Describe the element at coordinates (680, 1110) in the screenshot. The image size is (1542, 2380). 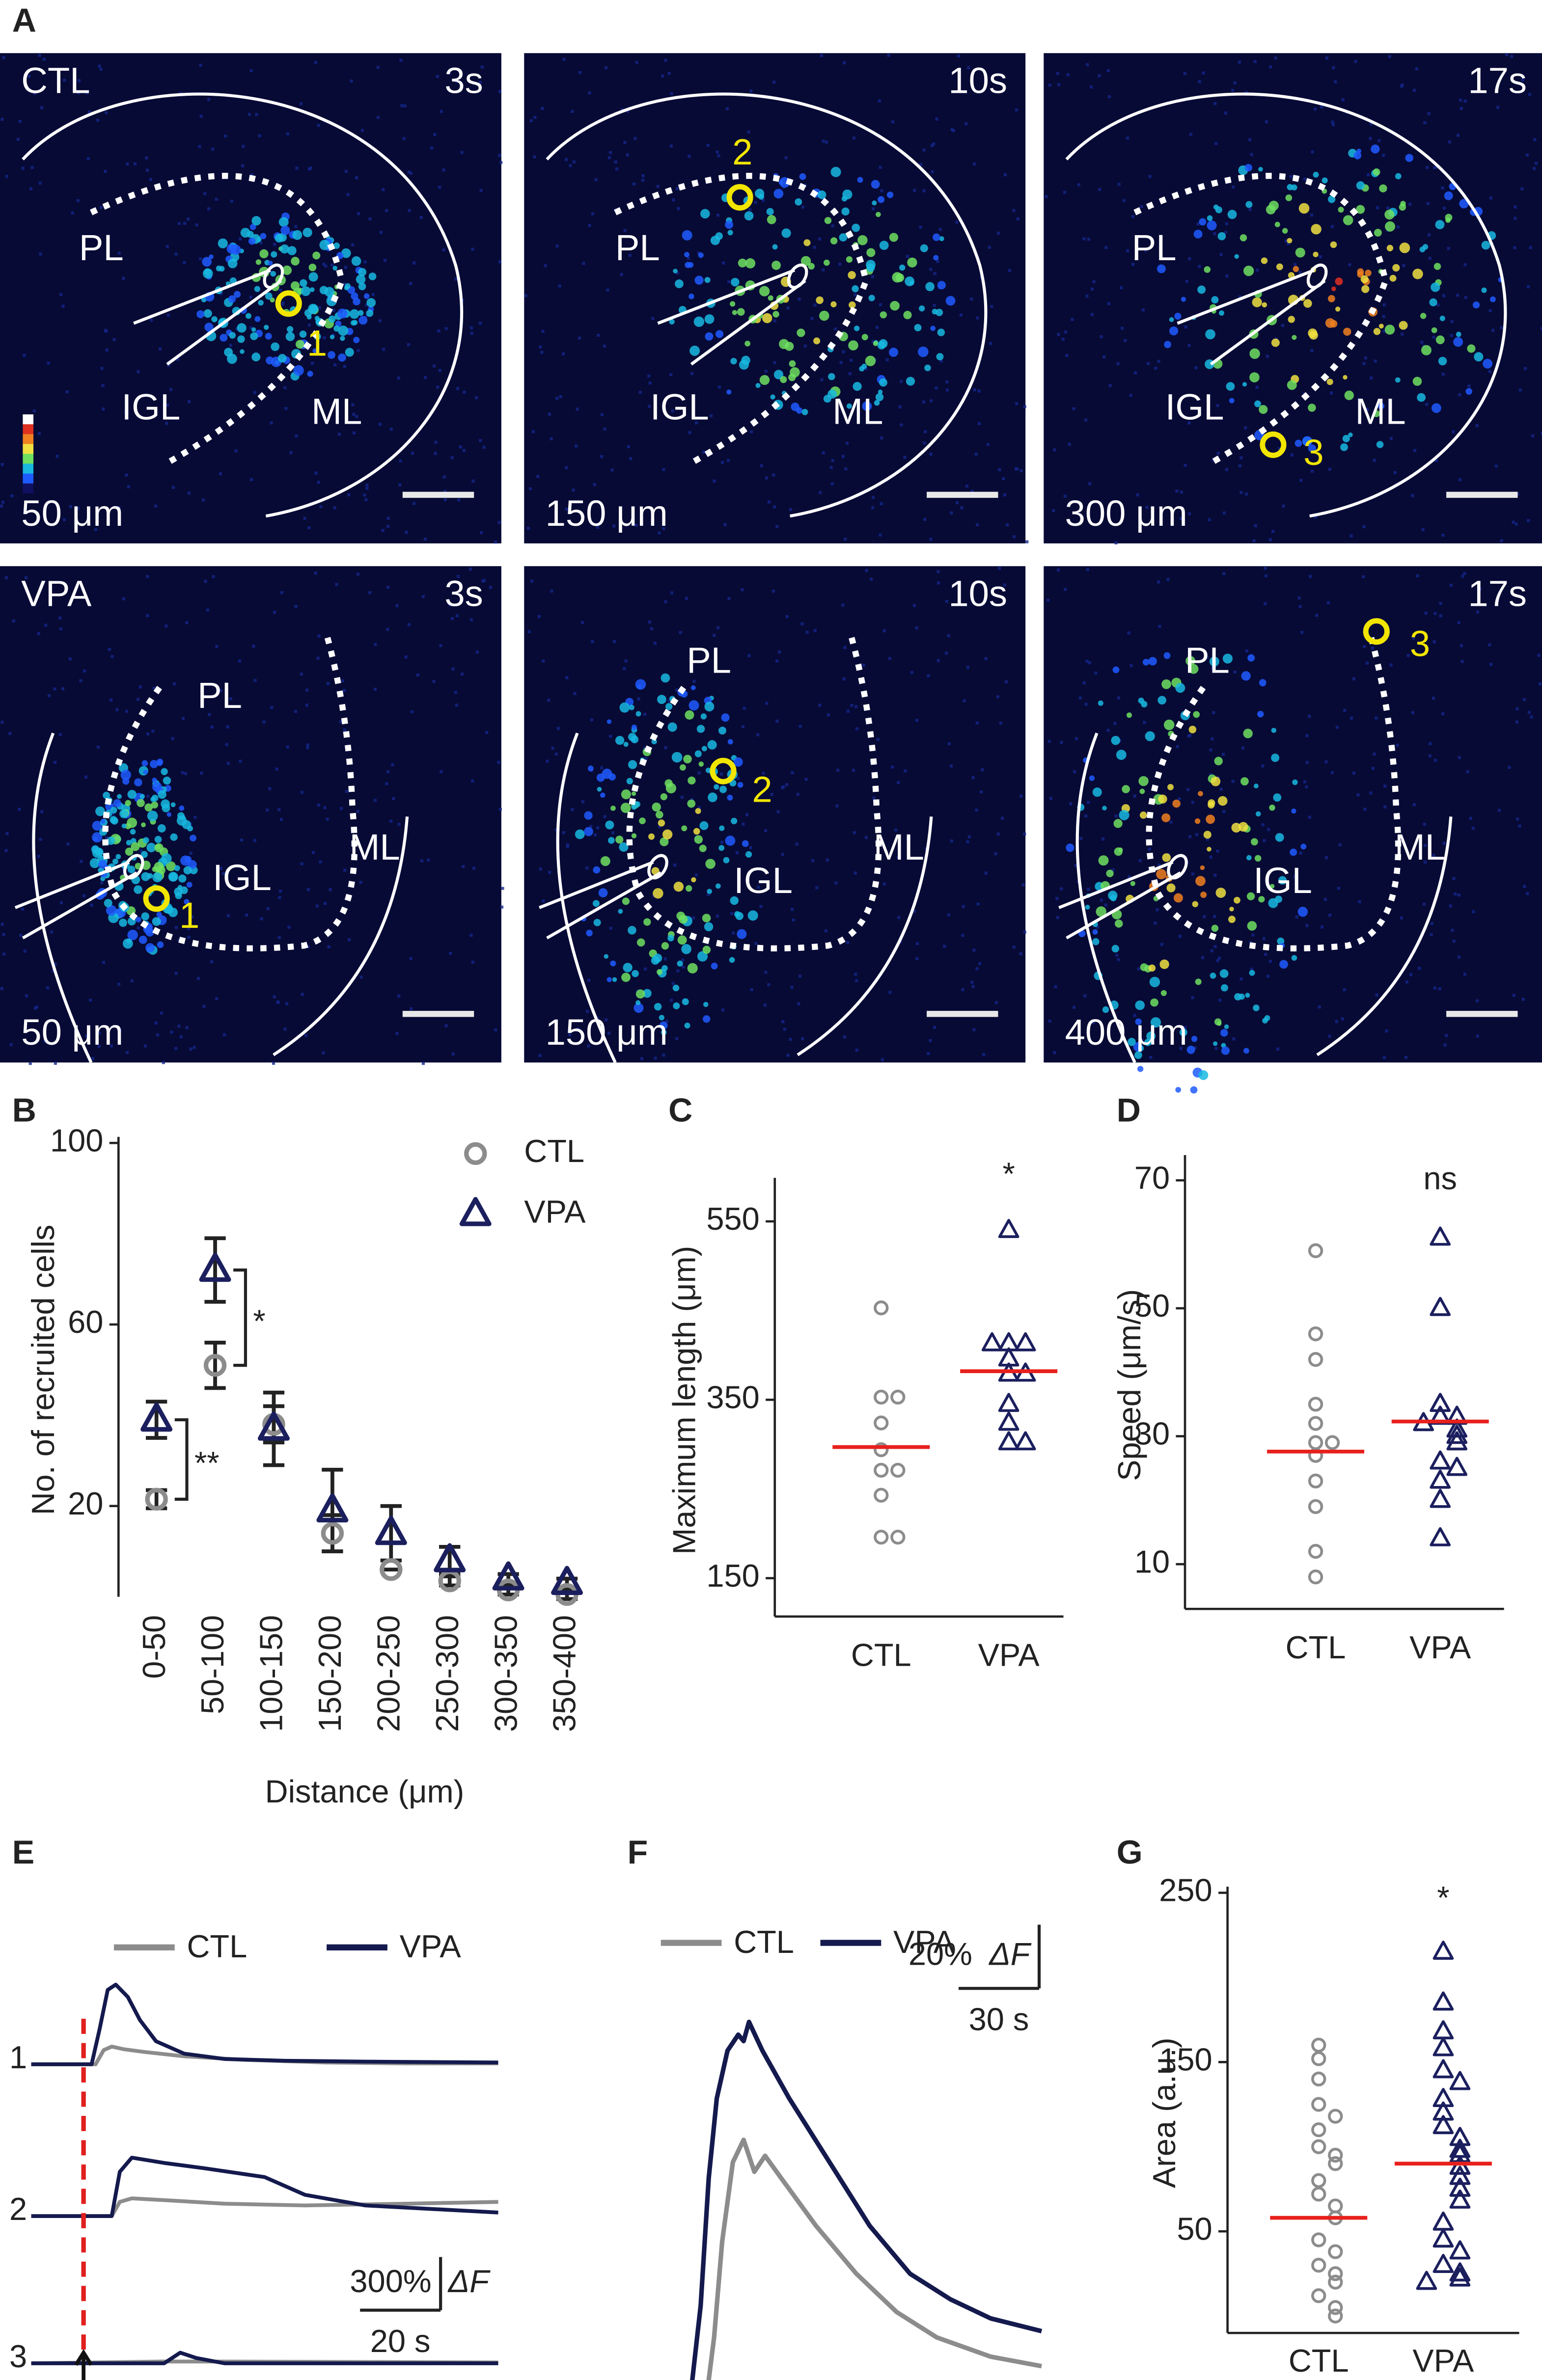
I see `panel-label: C` at that location.